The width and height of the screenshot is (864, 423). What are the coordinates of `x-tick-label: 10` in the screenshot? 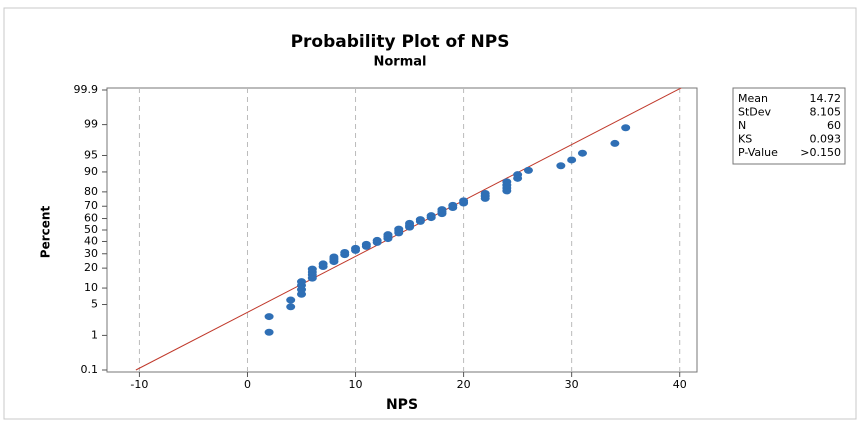 It's located at (356, 384).